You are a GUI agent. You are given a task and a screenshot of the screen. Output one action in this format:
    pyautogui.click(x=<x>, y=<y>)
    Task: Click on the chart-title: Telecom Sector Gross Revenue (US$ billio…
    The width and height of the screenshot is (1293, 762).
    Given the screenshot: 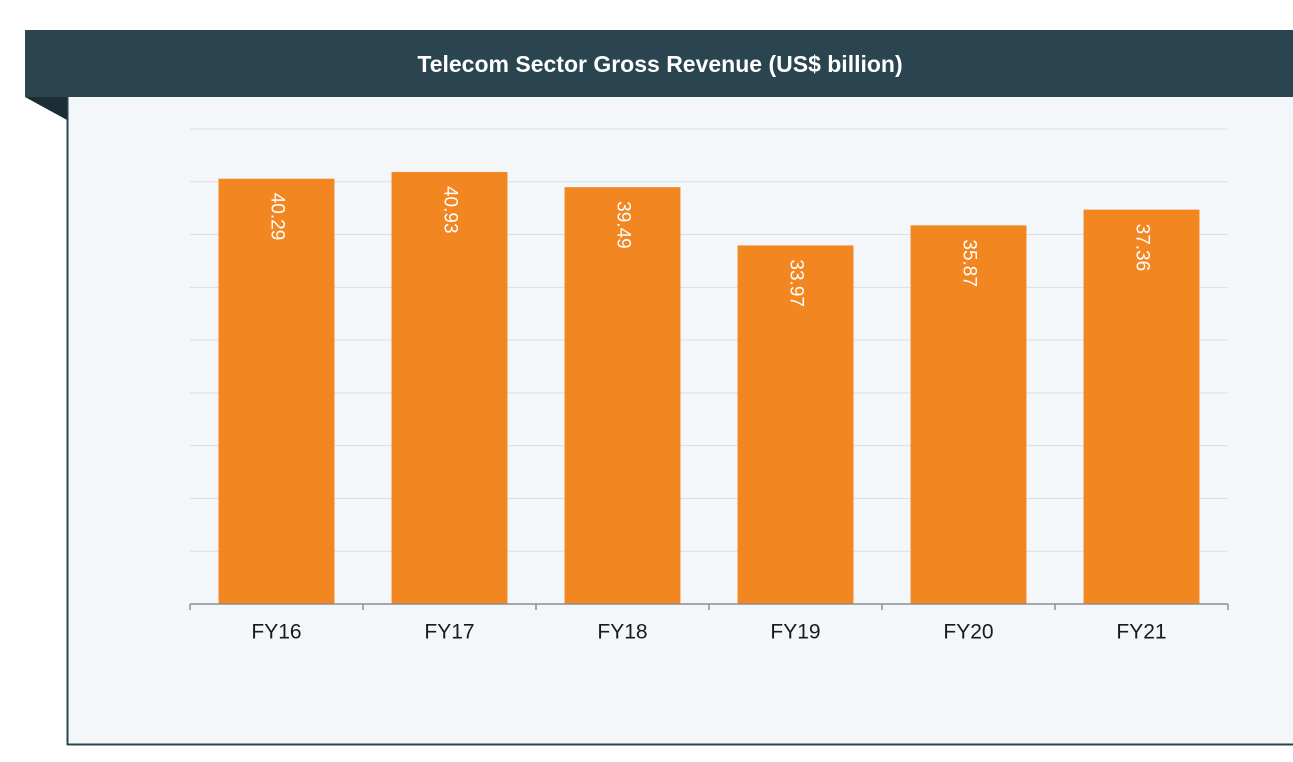 What is the action you would take?
    pyautogui.click(x=659, y=64)
    